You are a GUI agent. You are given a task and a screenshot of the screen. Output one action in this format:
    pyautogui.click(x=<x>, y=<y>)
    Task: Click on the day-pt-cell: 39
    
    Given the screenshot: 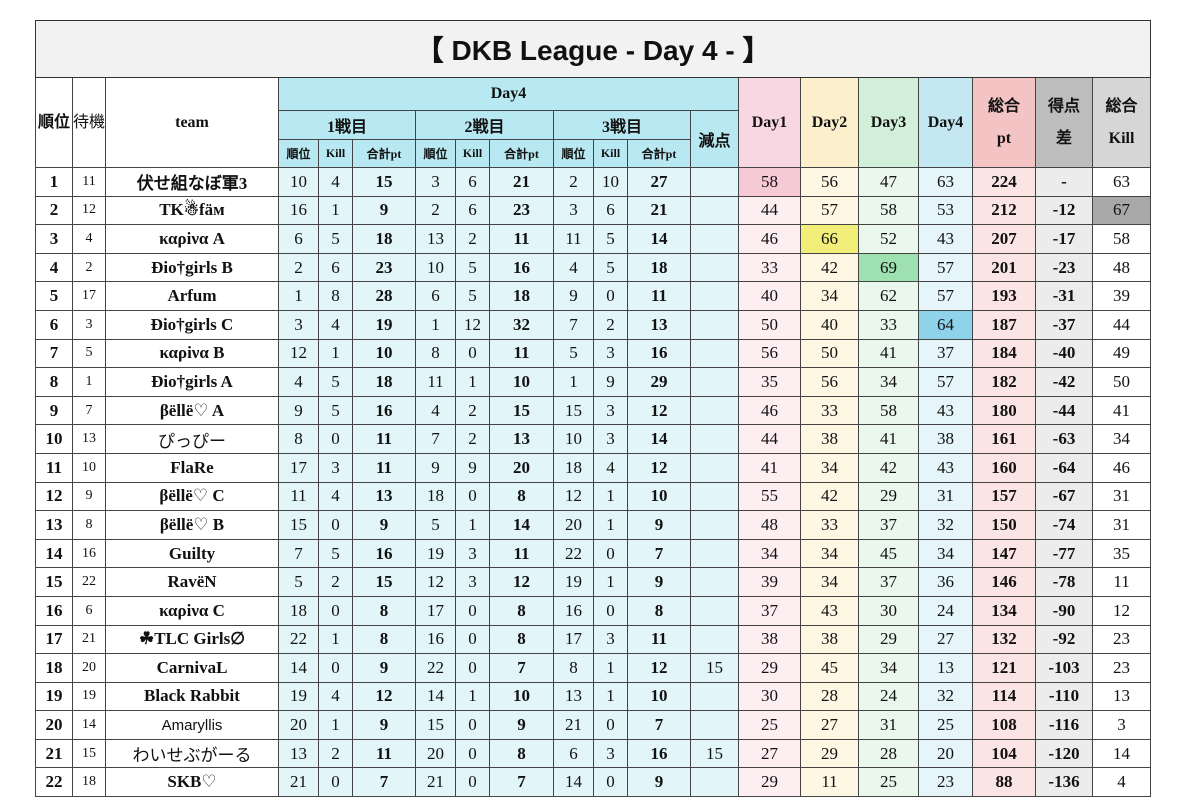 What is the action you would take?
    pyautogui.click(x=769, y=582)
    